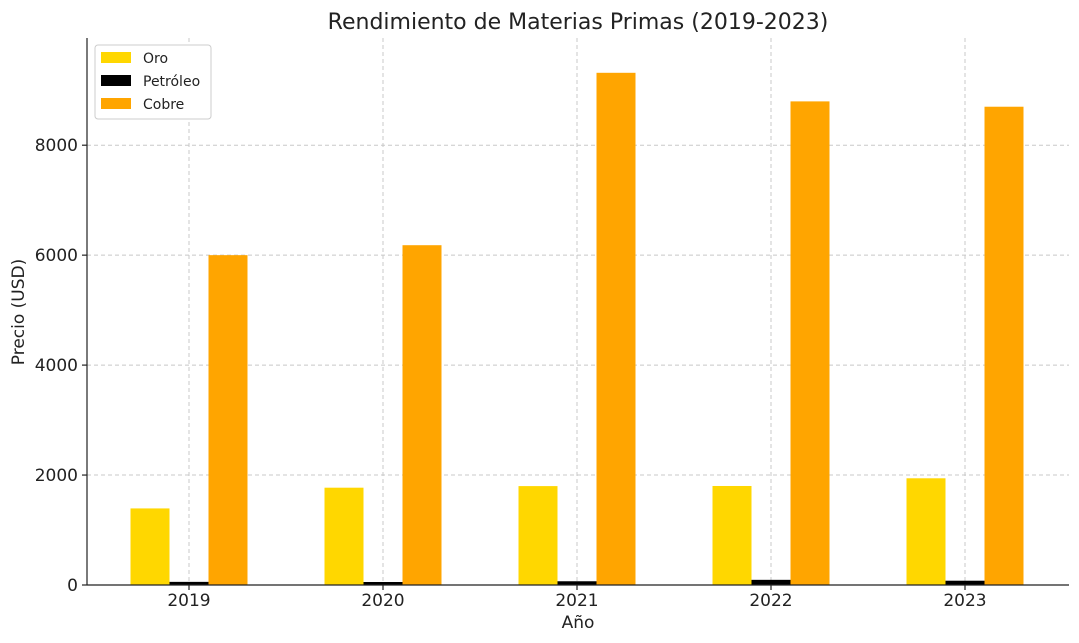 This screenshot has width=1079, height=643. I want to click on bar-petroleo-2021, so click(577, 583).